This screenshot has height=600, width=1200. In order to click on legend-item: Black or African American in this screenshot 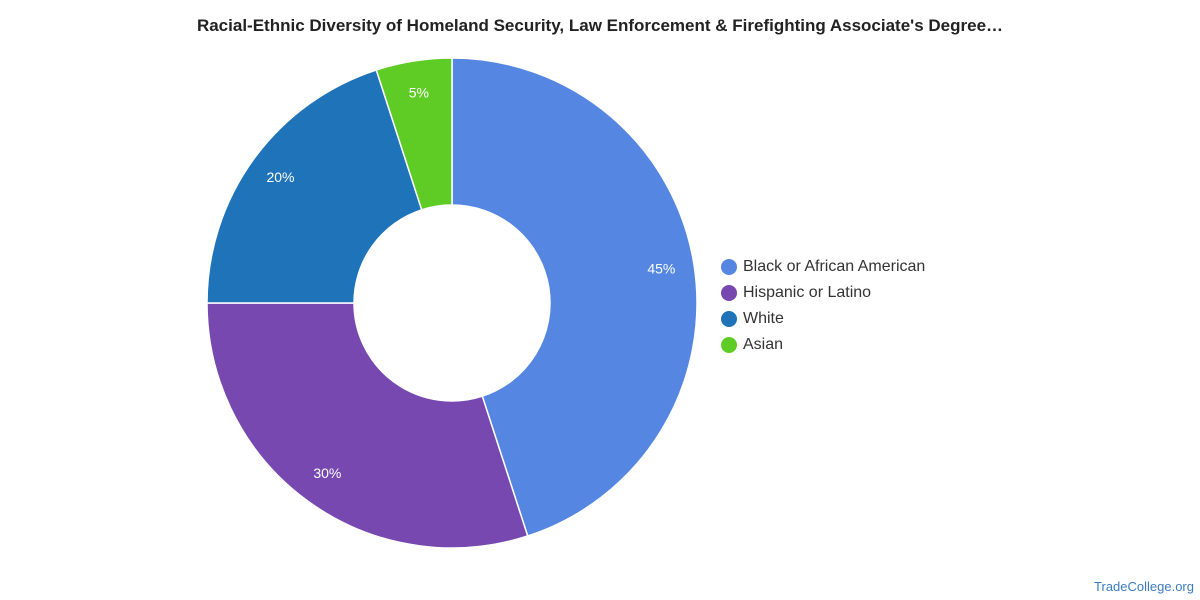, I will do `click(823, 267)`.